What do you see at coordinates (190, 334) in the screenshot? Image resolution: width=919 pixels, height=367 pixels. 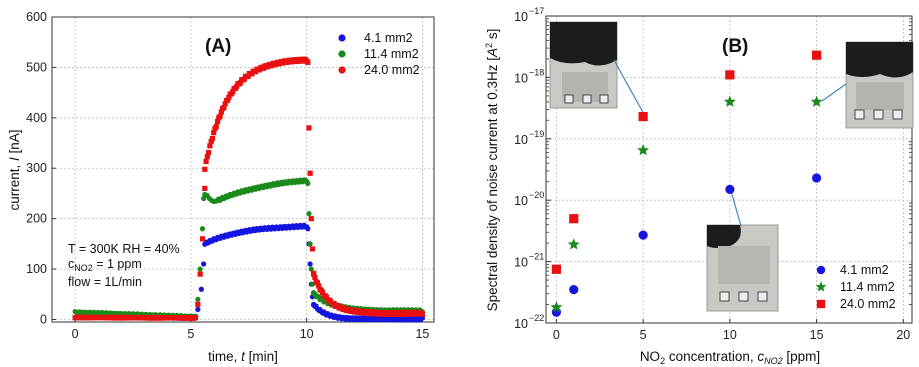 I see `a-x-tick-label: 5` at bounding box center [190, 334].